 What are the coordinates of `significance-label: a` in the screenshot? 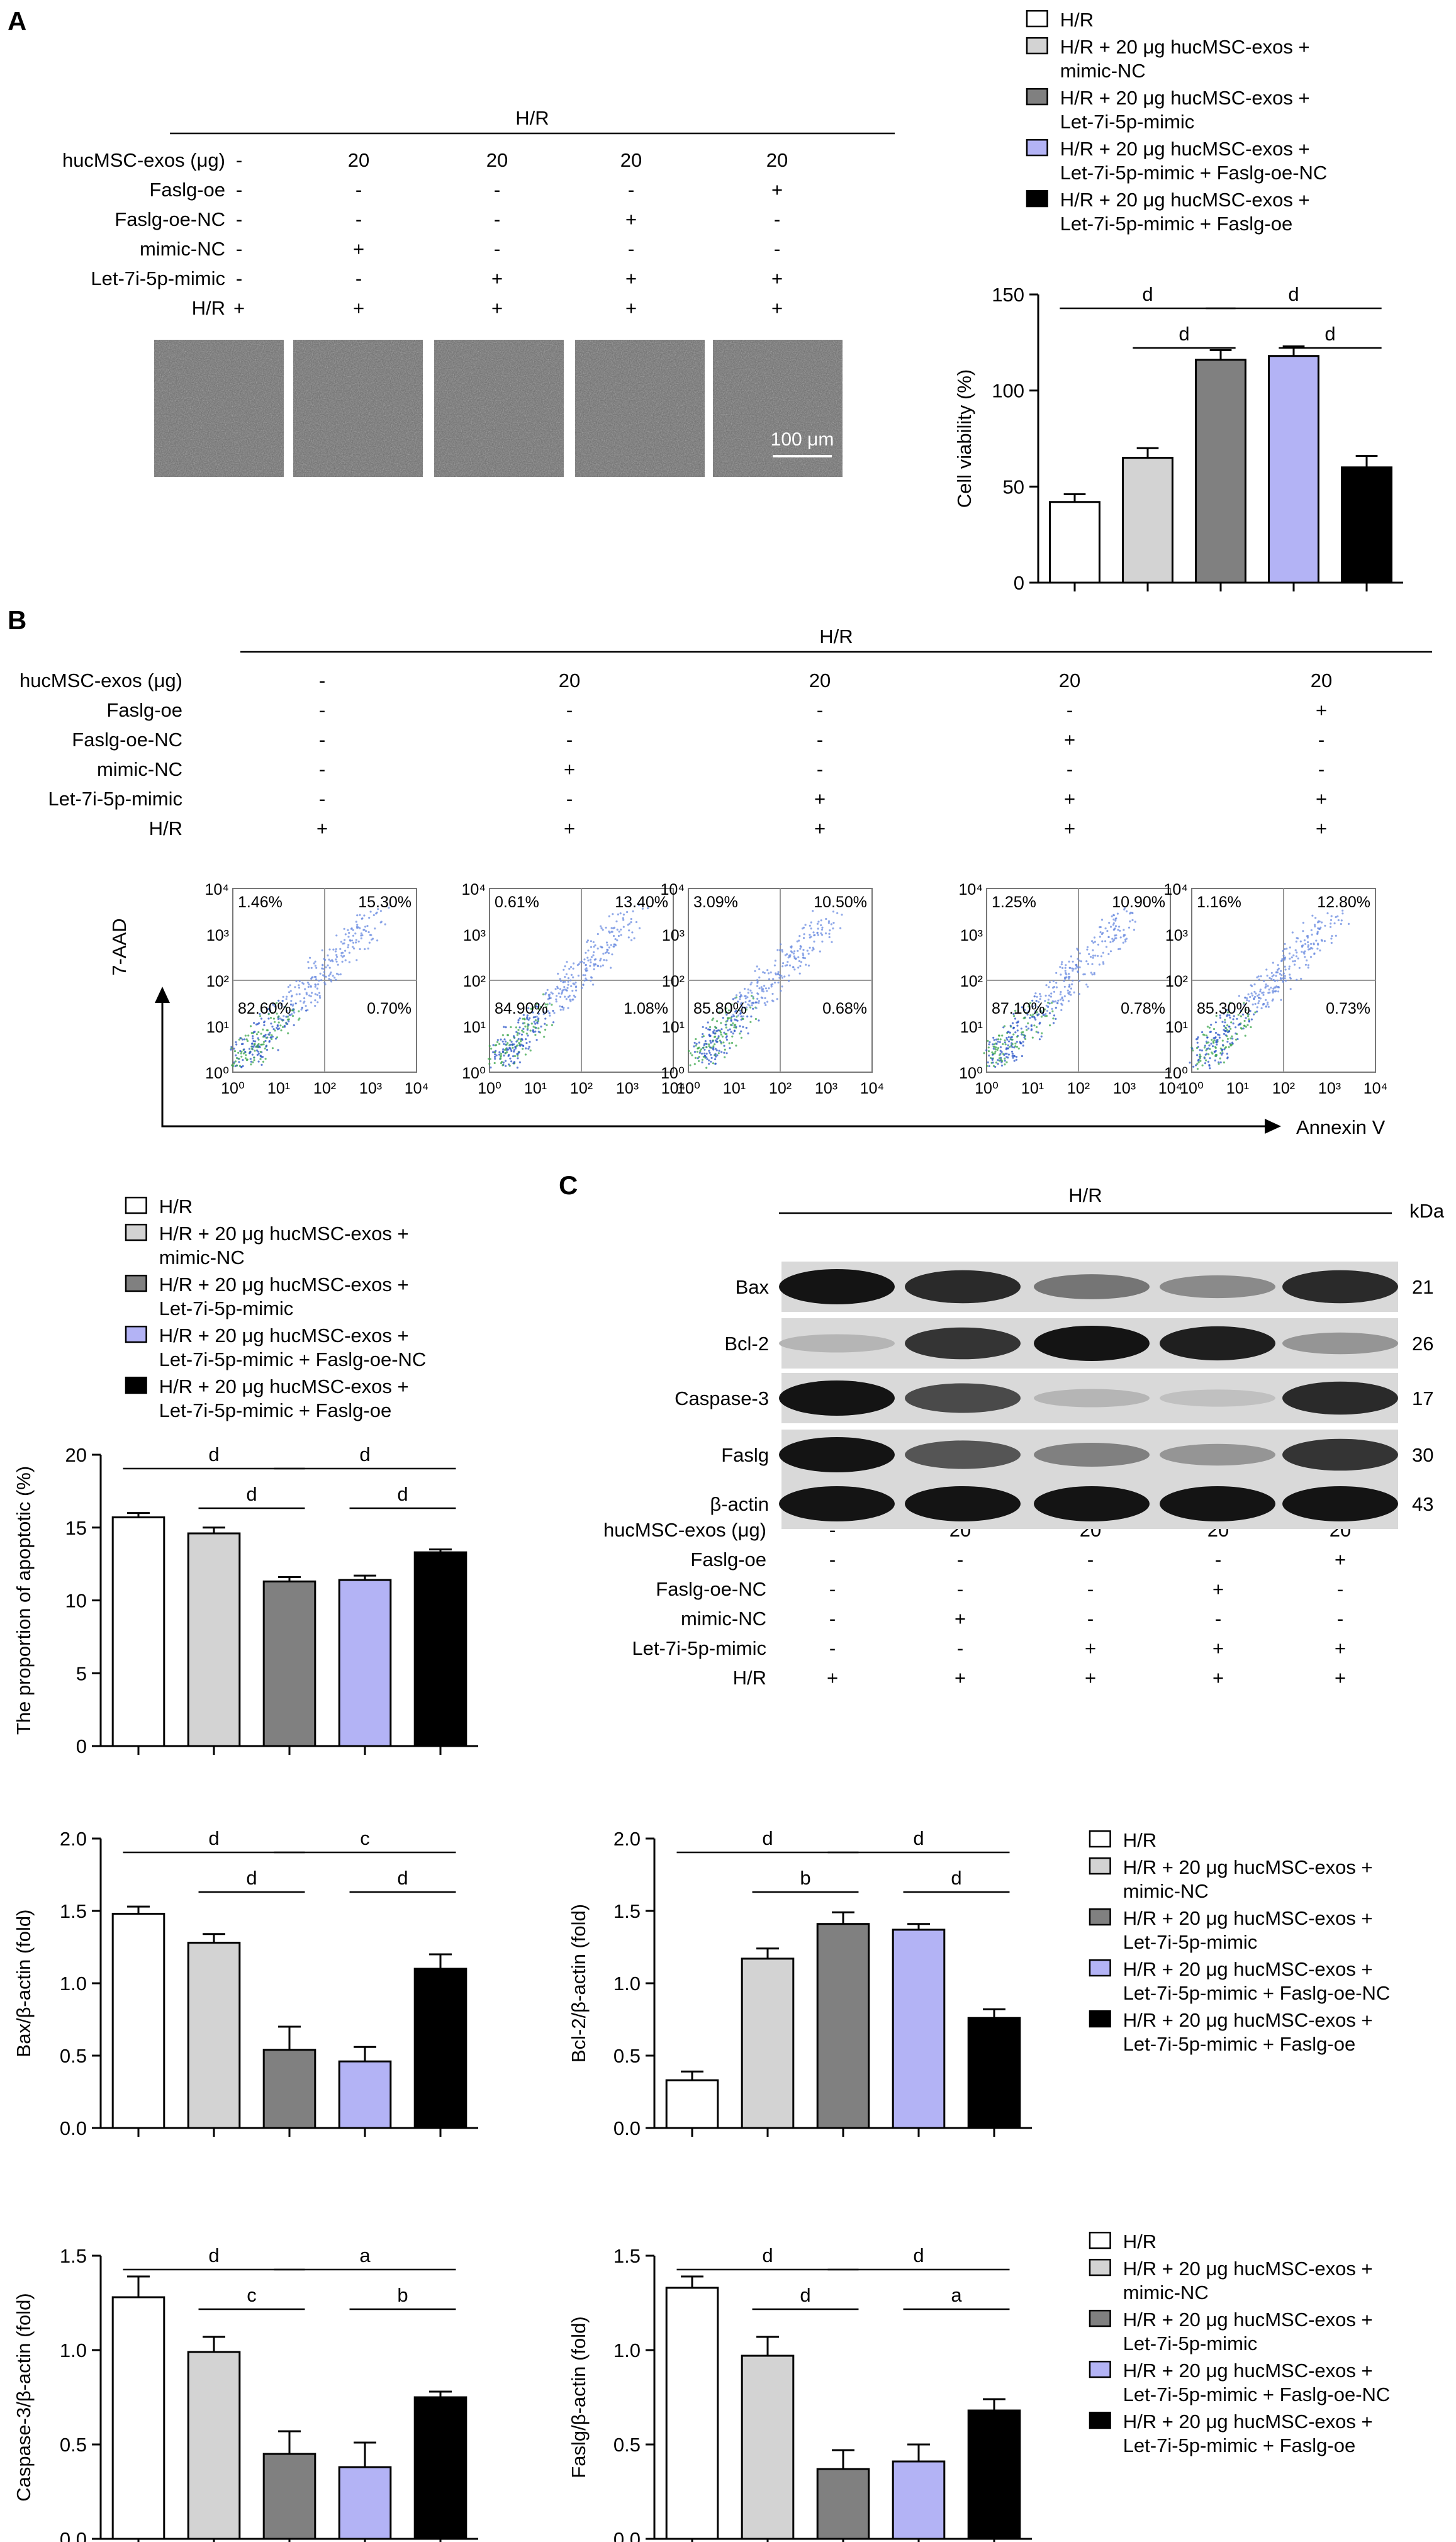 It's located at (956, 2295).